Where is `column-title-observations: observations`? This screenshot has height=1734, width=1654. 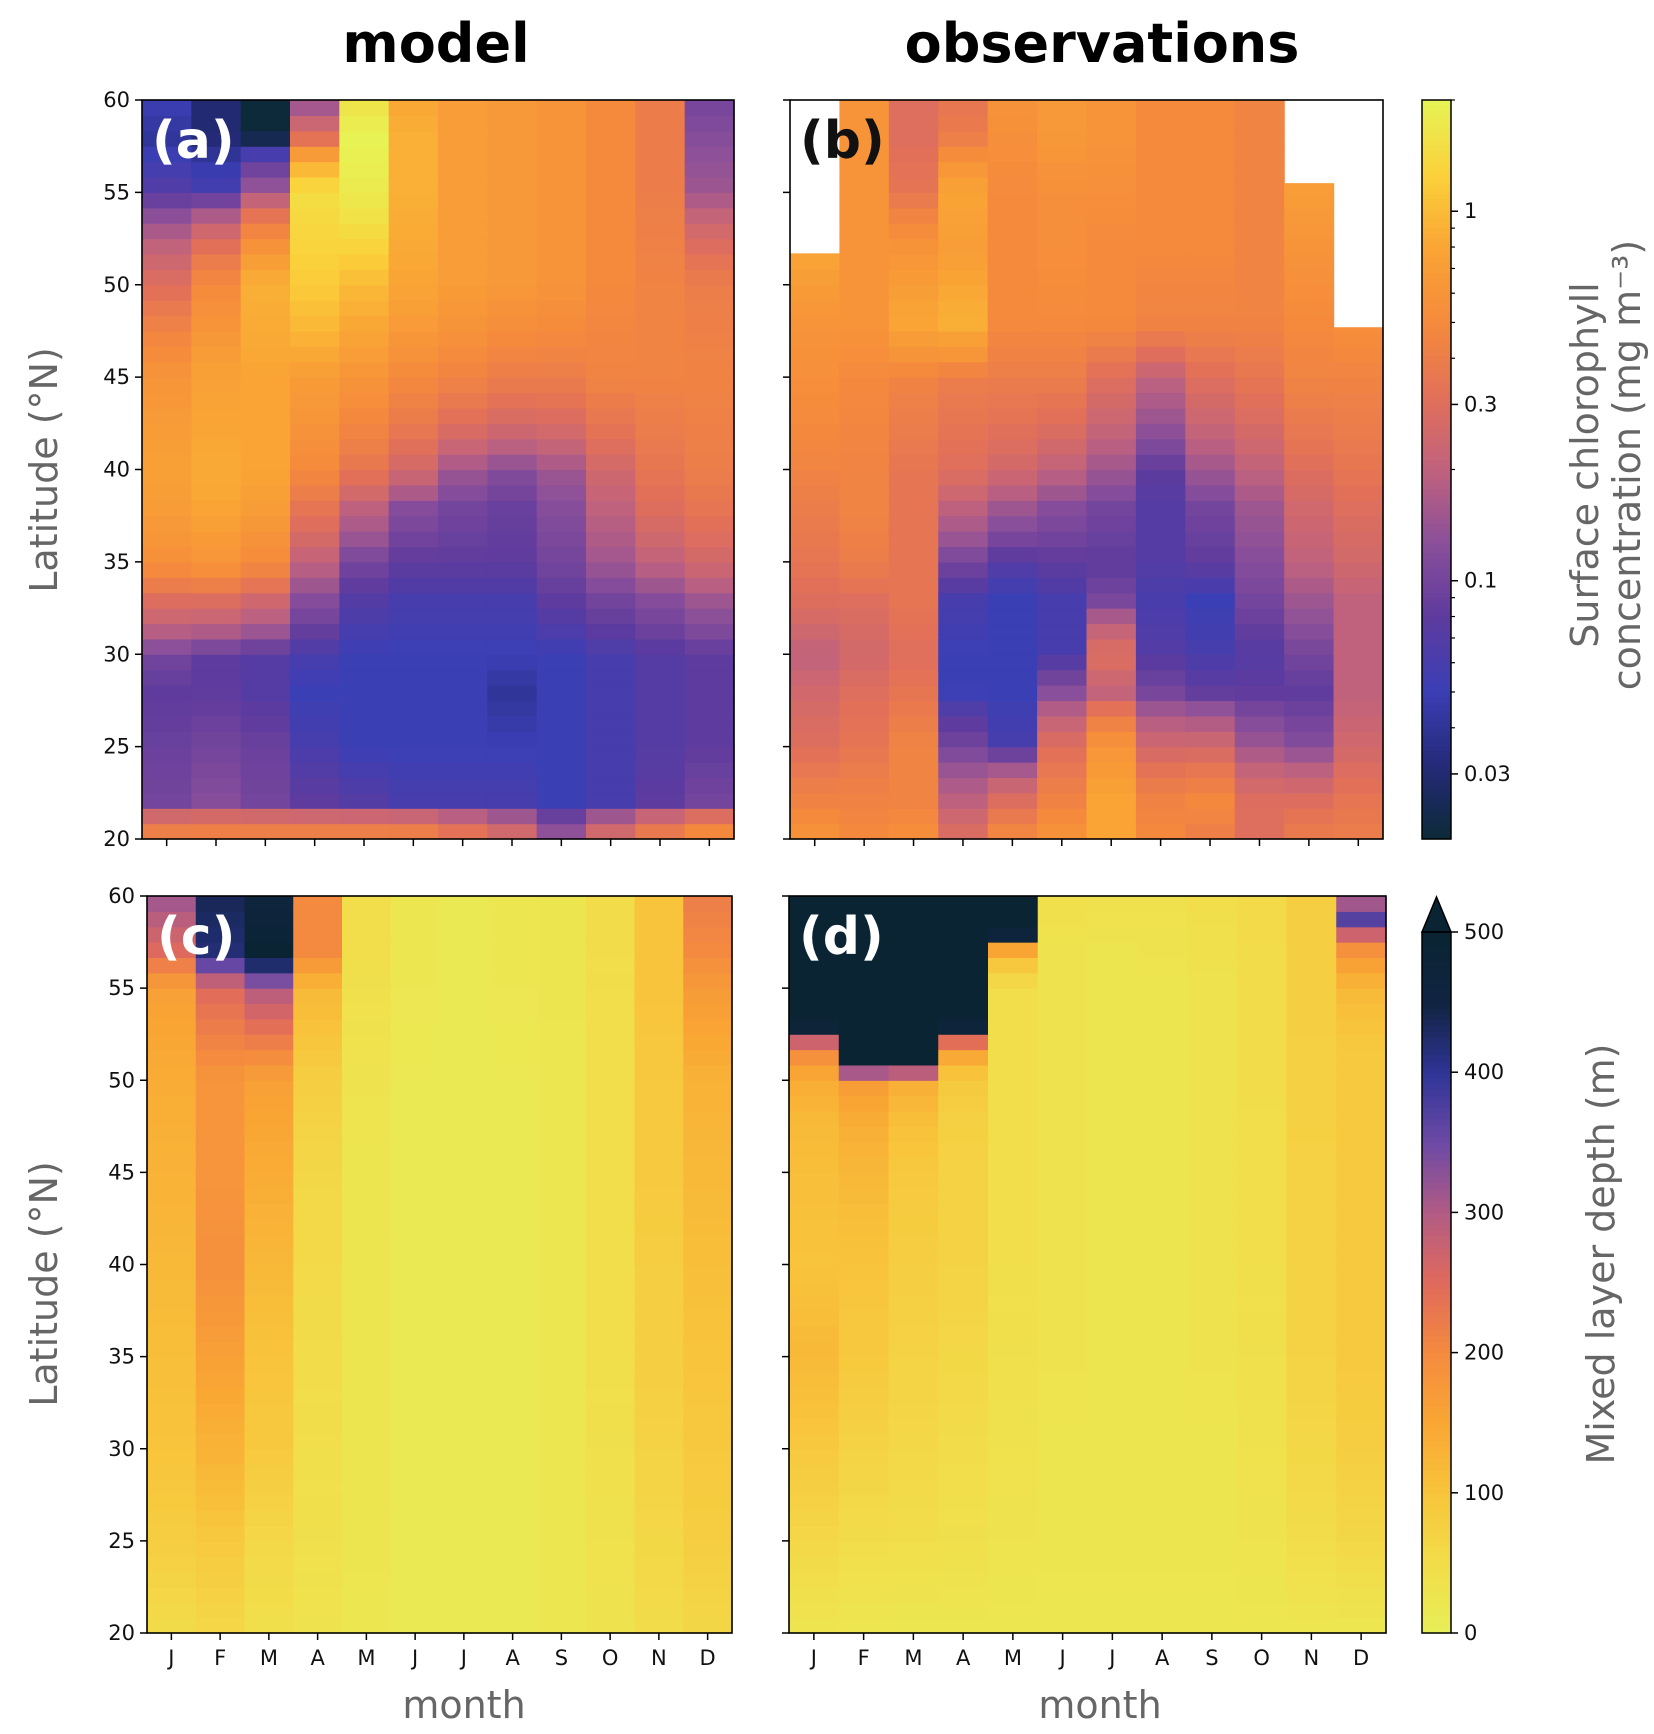
column-title-observations: observations is located at coordinates (1102, 43).